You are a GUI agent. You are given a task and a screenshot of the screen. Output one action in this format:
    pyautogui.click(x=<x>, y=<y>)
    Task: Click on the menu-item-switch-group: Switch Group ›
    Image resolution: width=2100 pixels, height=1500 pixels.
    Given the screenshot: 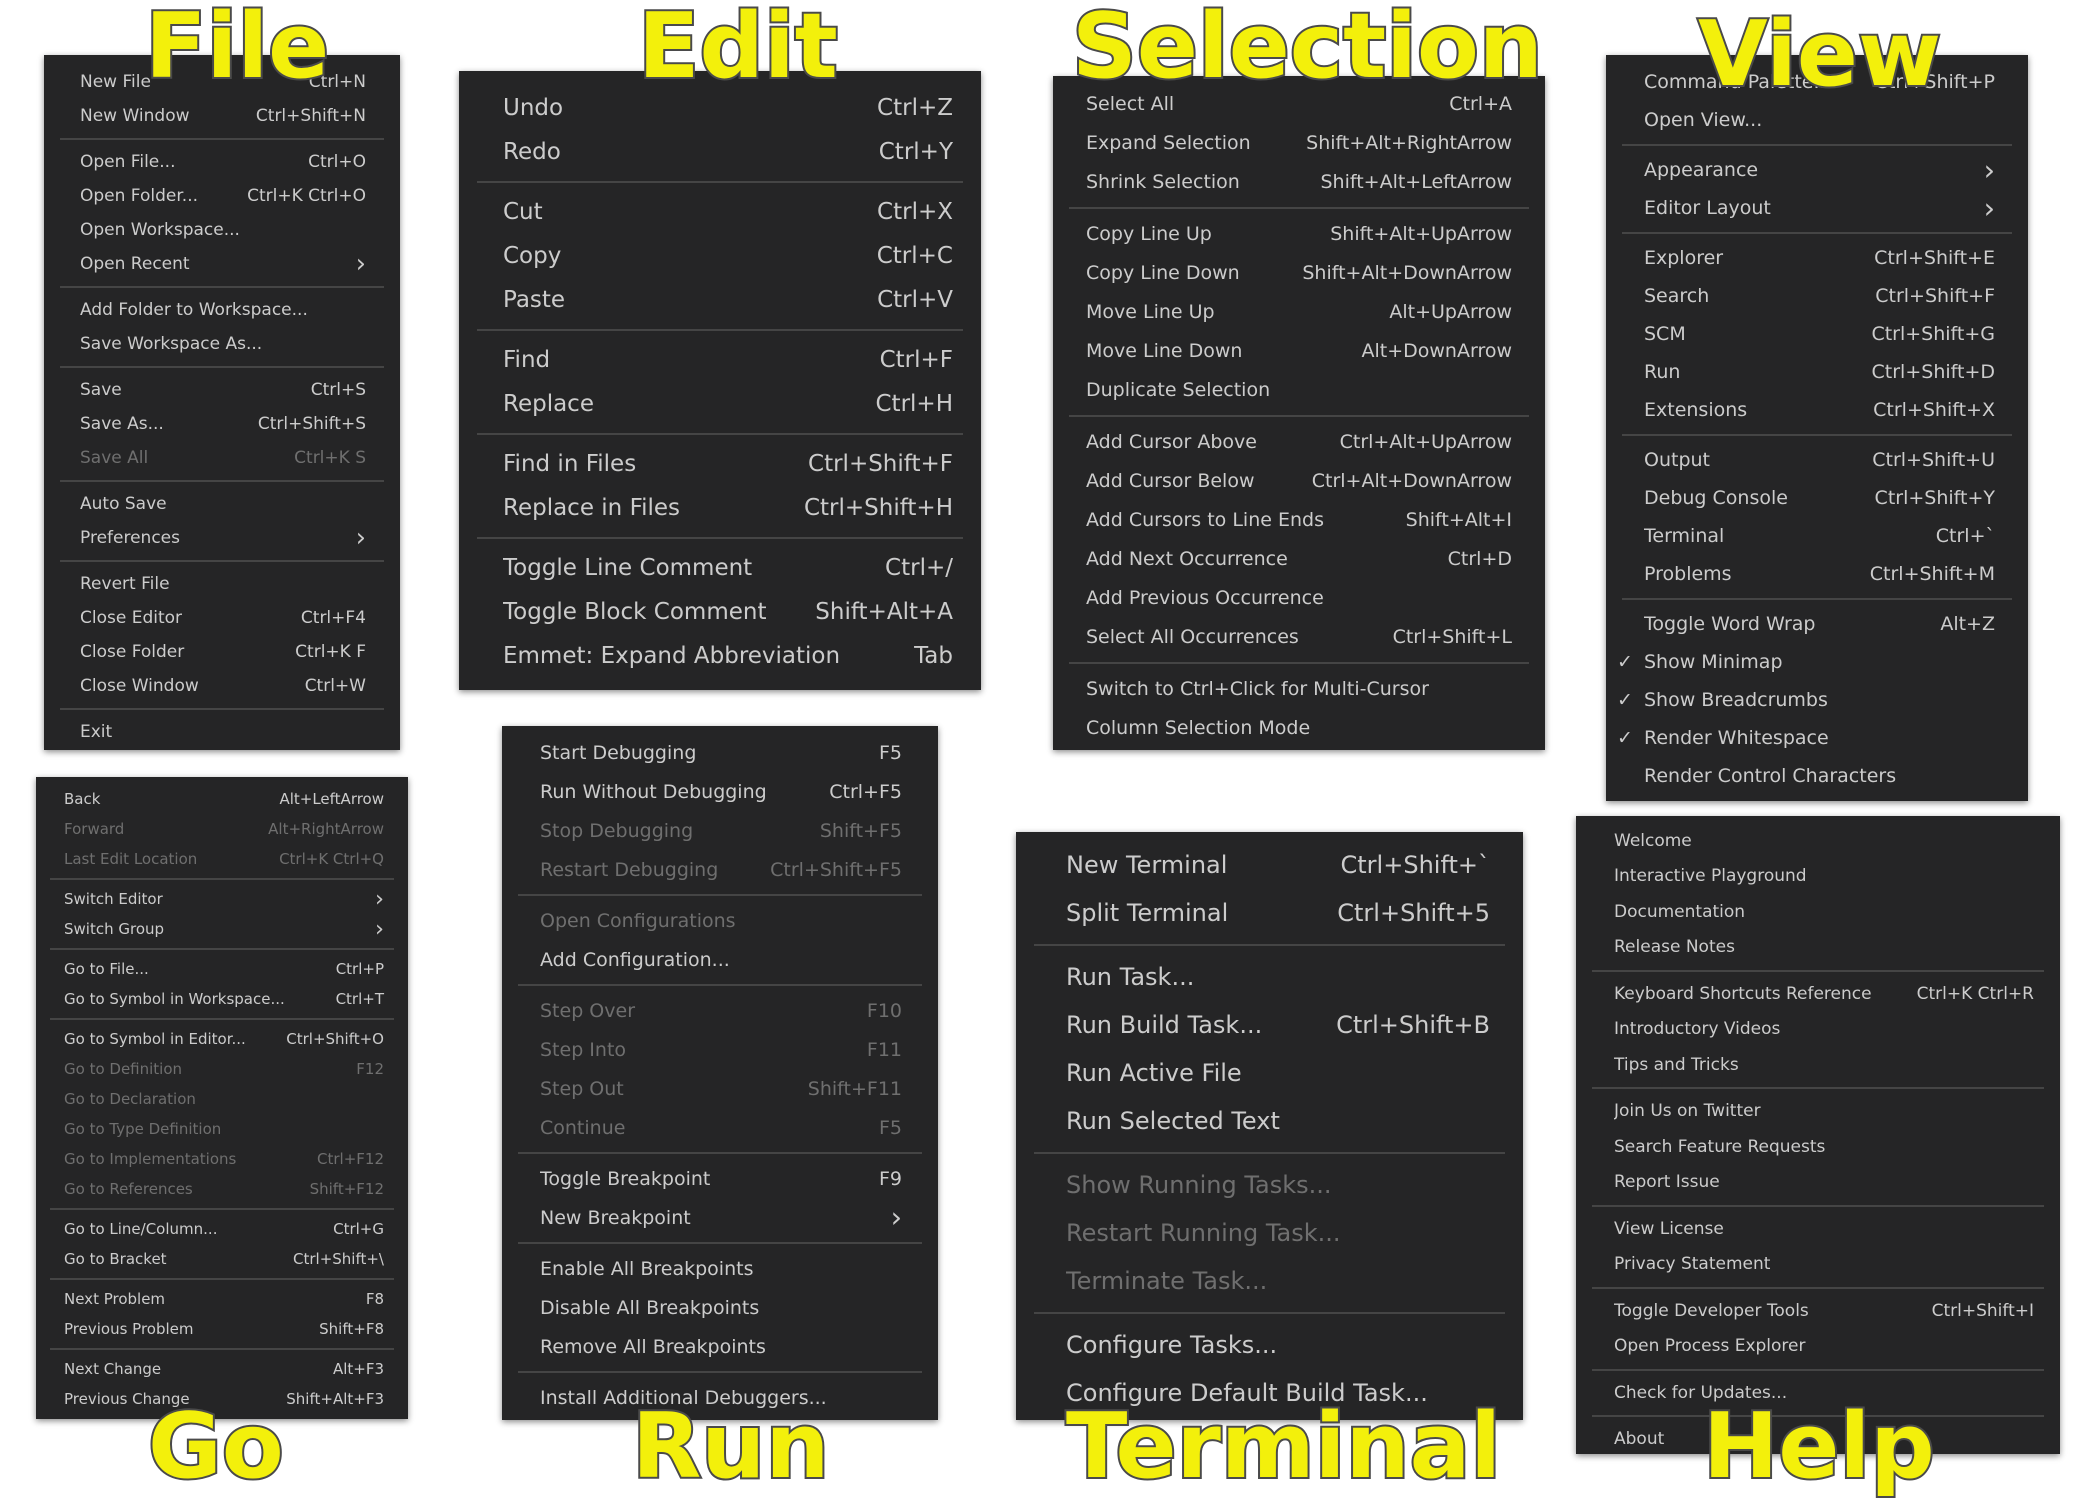 What is the action you would take?
    pyautogui.click(x=222, y=929)
    